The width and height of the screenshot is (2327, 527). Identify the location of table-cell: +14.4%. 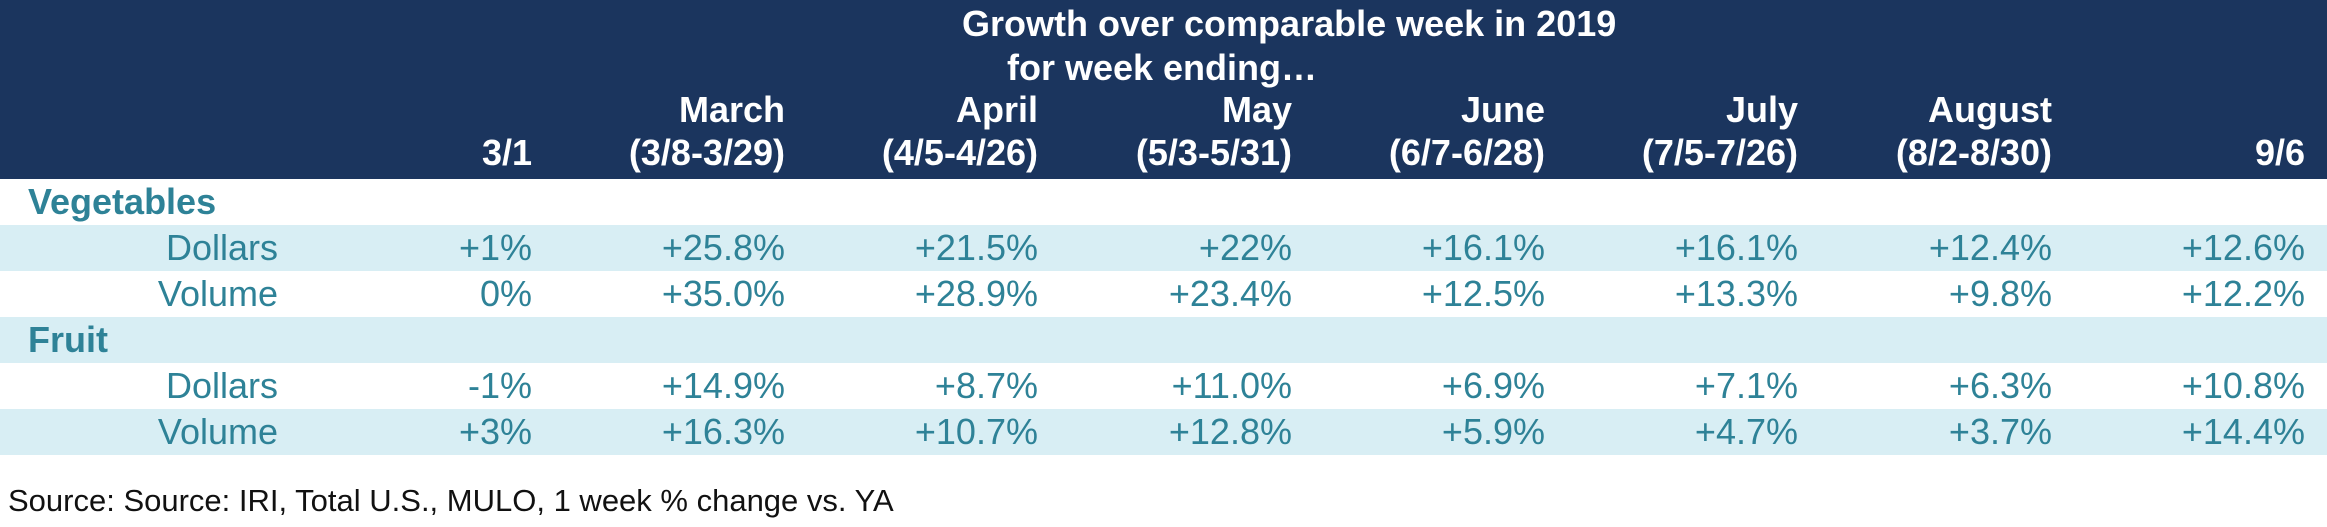
(2243, 431).